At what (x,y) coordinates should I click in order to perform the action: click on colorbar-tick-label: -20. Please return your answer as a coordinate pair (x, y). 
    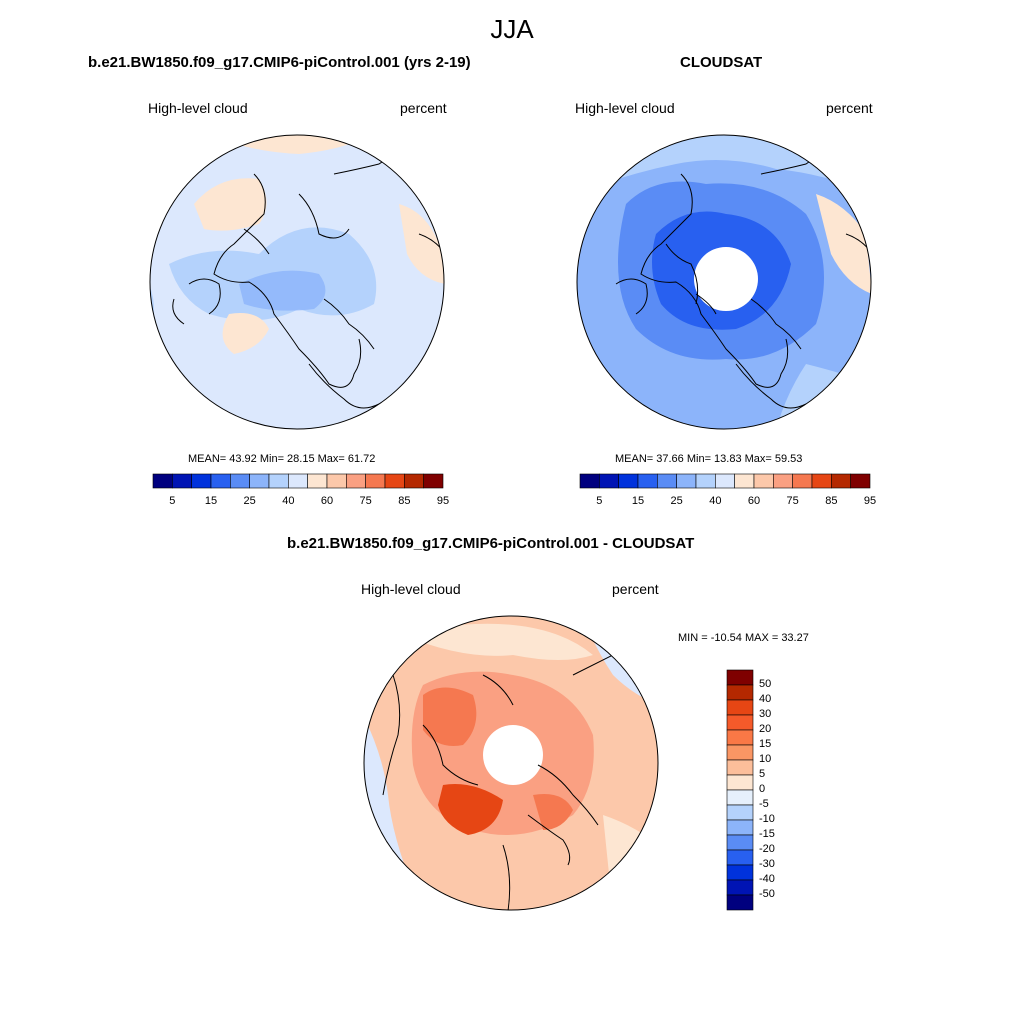
    Looking at the image, I should click on (767, 849).